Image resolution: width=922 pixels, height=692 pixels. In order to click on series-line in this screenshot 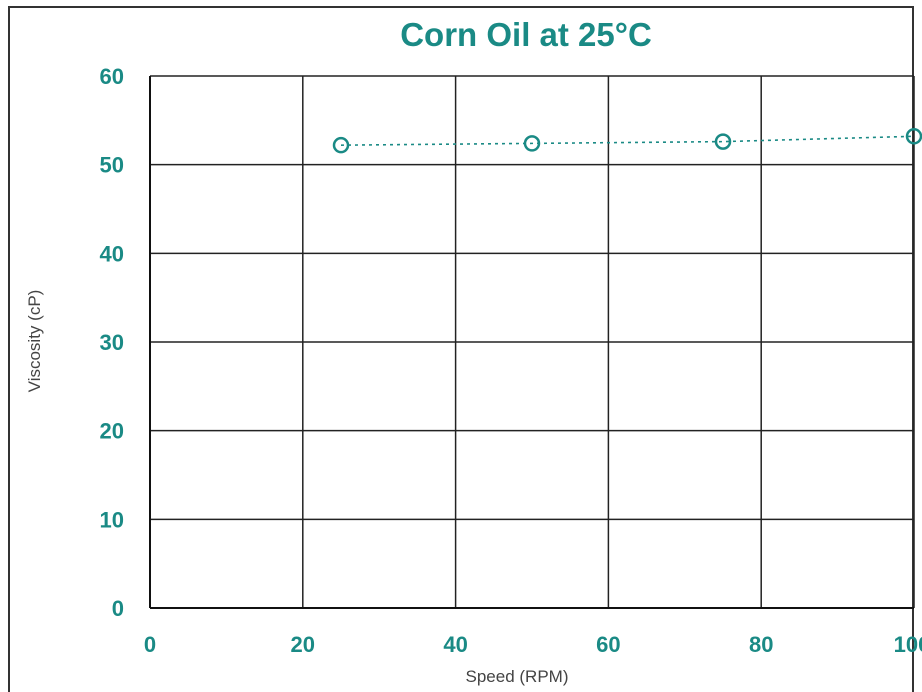, I will do `click(627, 140)`.